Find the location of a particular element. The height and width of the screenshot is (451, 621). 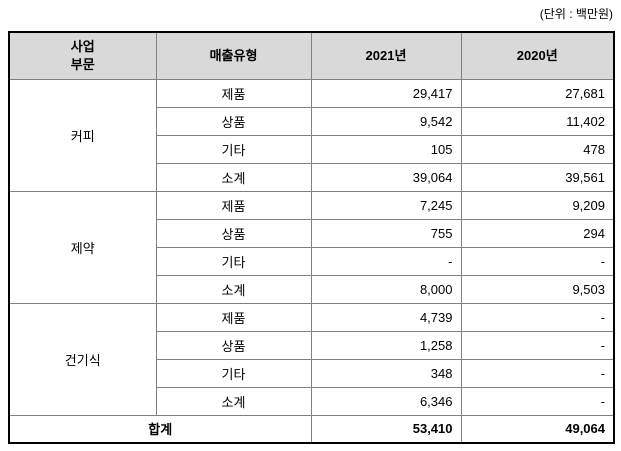

table-row: 상품 9,542 11,402 is located at coordinates (312, 121).